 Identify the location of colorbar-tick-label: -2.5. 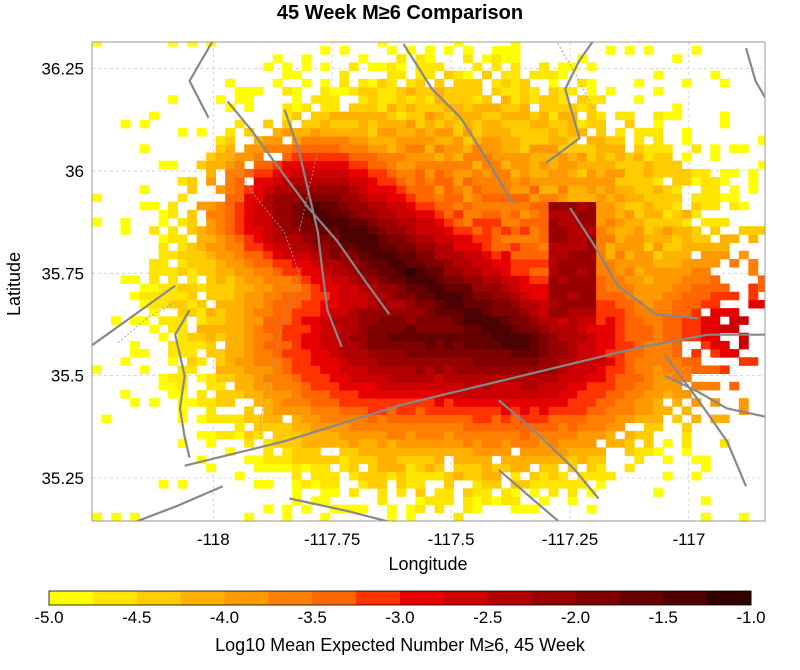
(487, 617).